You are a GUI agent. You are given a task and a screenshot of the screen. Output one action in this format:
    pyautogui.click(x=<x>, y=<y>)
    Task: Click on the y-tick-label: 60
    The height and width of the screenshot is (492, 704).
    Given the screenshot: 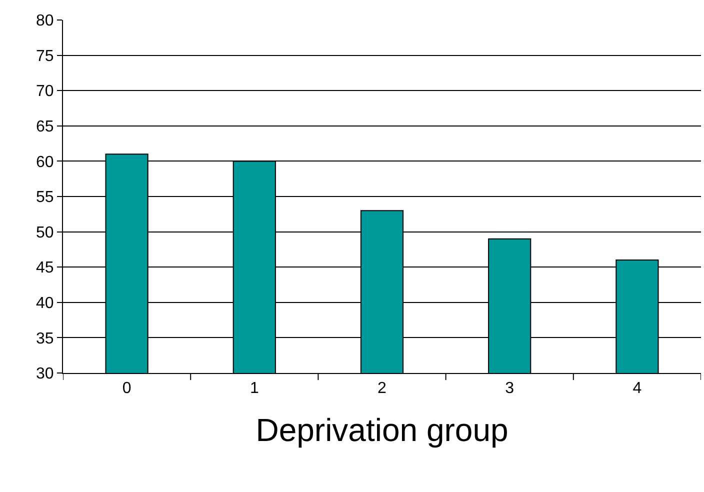 What is the action you would take?
    pyautogui.click(x=45, y=162)
    